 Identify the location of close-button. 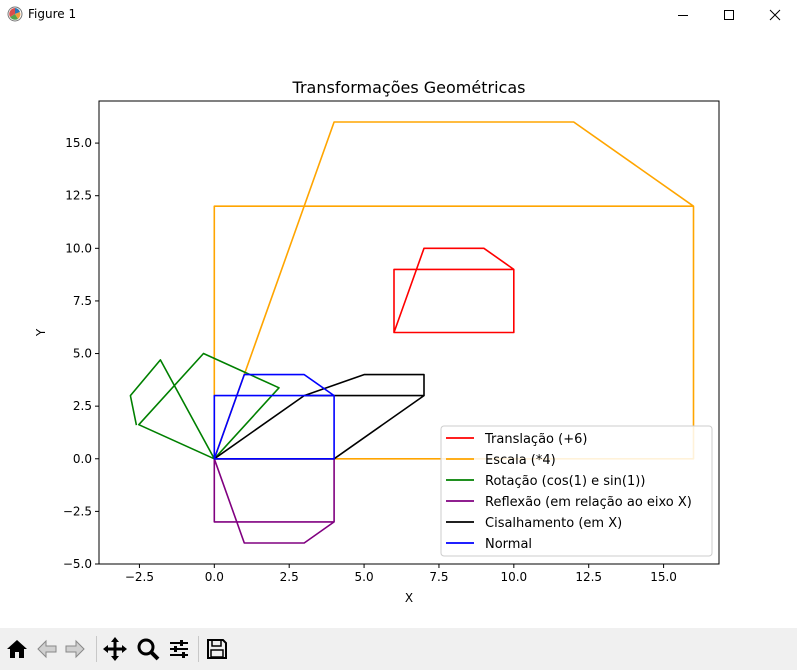
(774, 15).